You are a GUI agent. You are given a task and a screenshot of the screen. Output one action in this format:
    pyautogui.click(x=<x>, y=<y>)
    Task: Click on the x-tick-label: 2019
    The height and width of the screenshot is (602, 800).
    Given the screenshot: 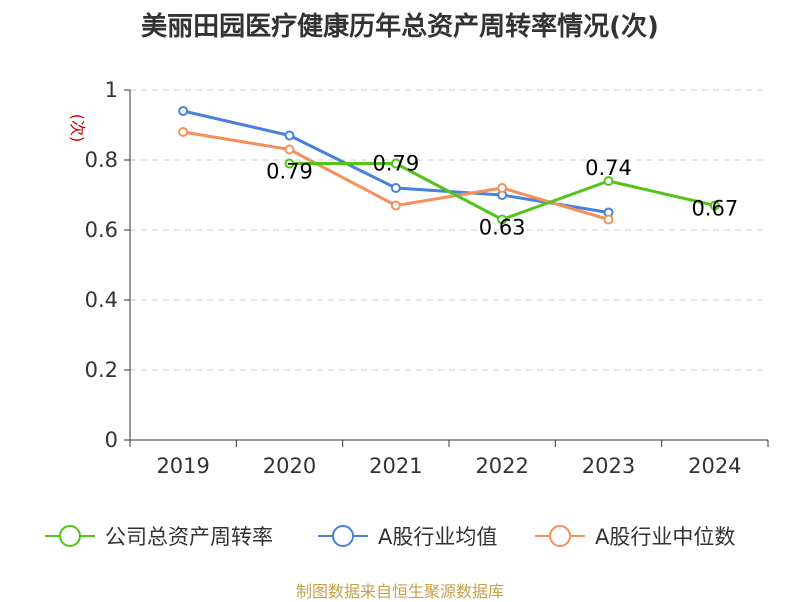 What is the action you would take?
    pyautogui.click(x=182, y=466)
    